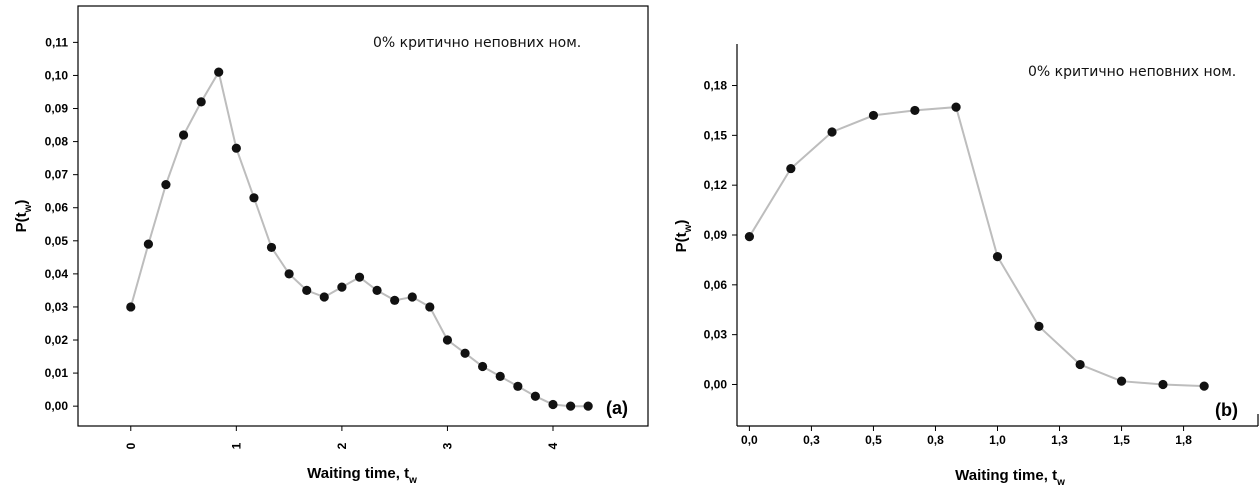  I want to click on panel-label: (b), so click(1226, 410).